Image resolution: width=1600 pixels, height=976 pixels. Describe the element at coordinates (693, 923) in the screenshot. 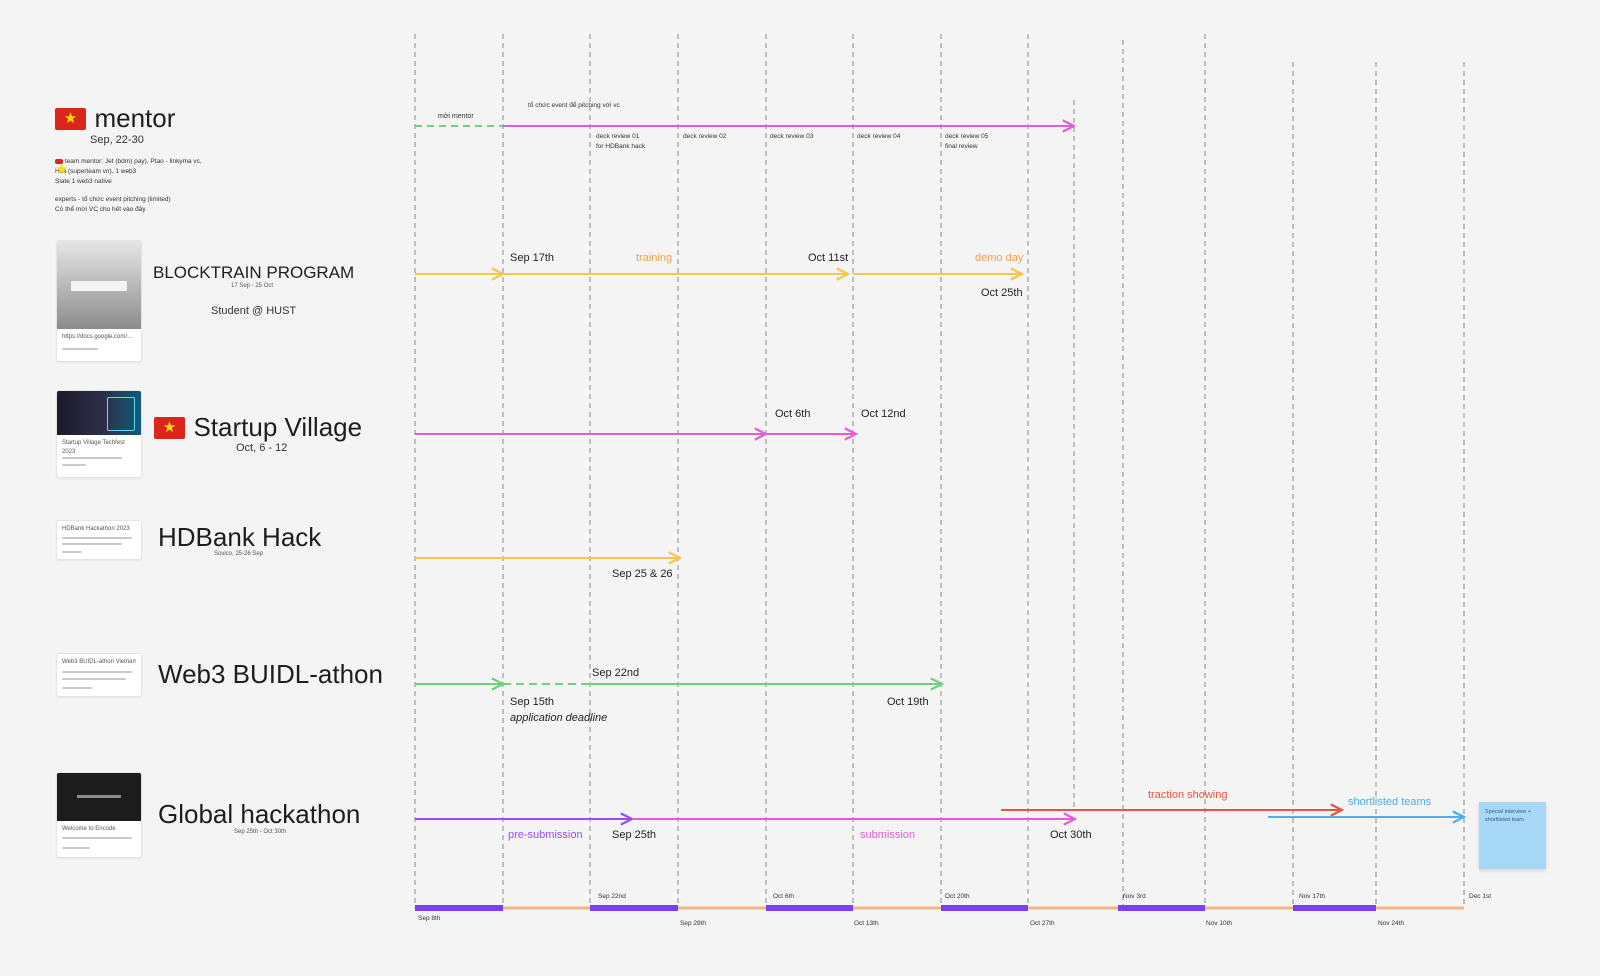

I see `axis-label-sep29: Sep 29th` at that location.